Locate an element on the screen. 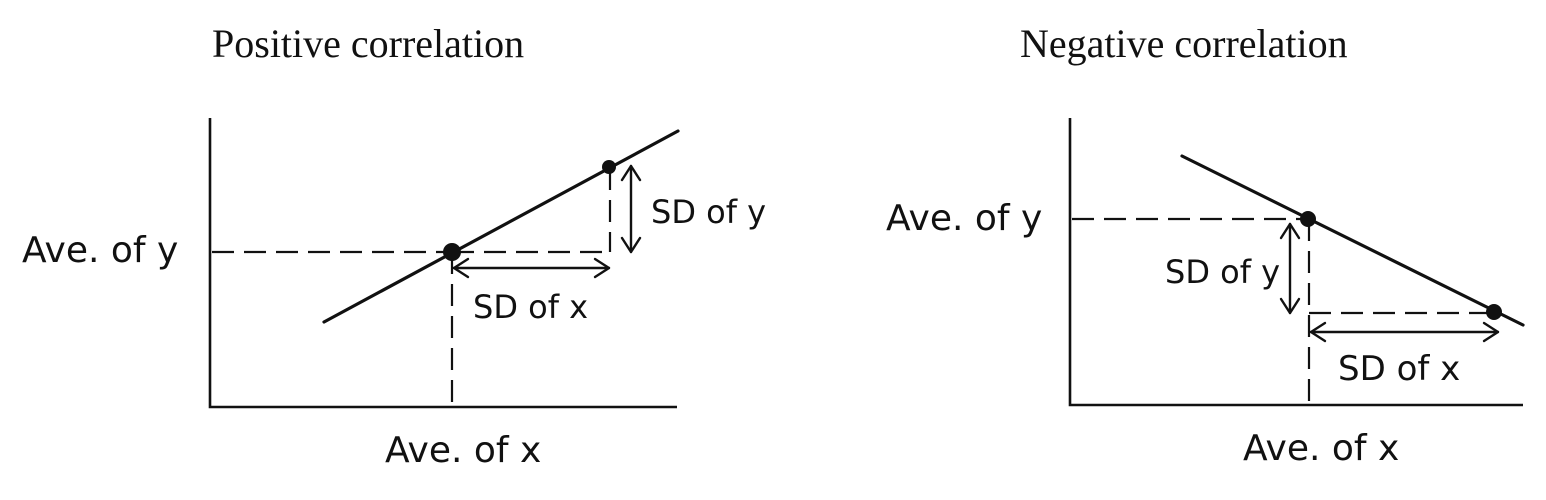 The width and height of the screenshot is (1546, 500). positive-sd-x-label: SD of x is located at coordinates (530, 307).